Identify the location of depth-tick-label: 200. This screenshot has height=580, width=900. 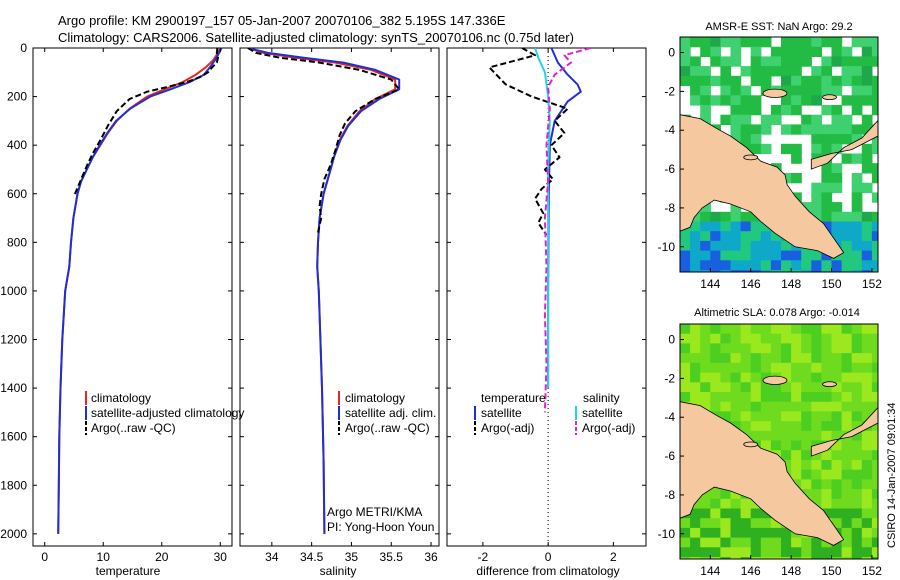
(17, 97).